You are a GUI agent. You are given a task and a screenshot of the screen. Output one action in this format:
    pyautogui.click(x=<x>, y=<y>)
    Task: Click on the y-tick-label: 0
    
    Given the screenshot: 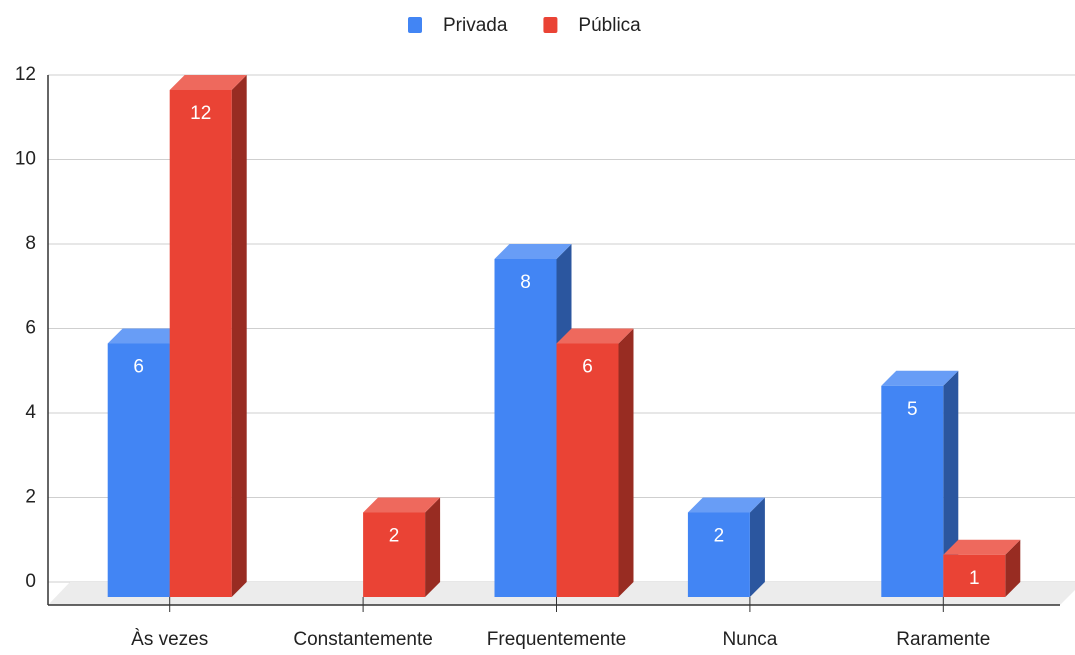 What is the action you would take?
    pyautogui.click(x=30, y=581)
    